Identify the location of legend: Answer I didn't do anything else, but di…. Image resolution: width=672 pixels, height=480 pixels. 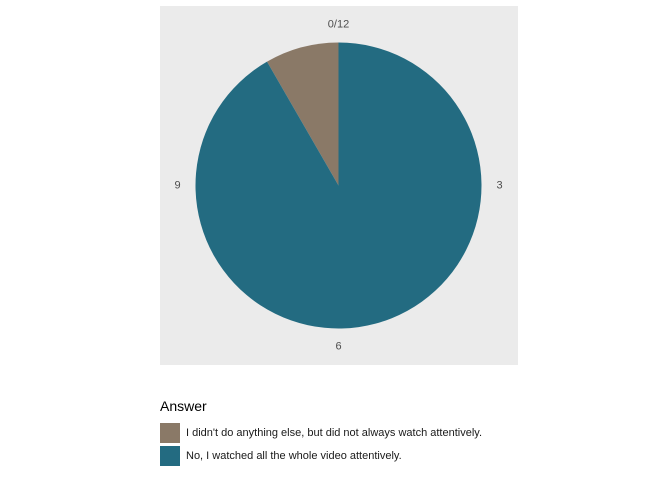
(410, 432).